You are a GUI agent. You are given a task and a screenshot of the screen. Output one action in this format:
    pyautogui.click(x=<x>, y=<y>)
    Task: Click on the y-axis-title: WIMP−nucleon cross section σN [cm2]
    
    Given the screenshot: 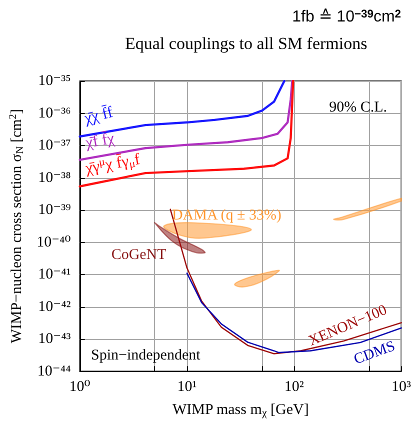 What is the action you would take?
    pyautogui.click(x=17, y=226)
    